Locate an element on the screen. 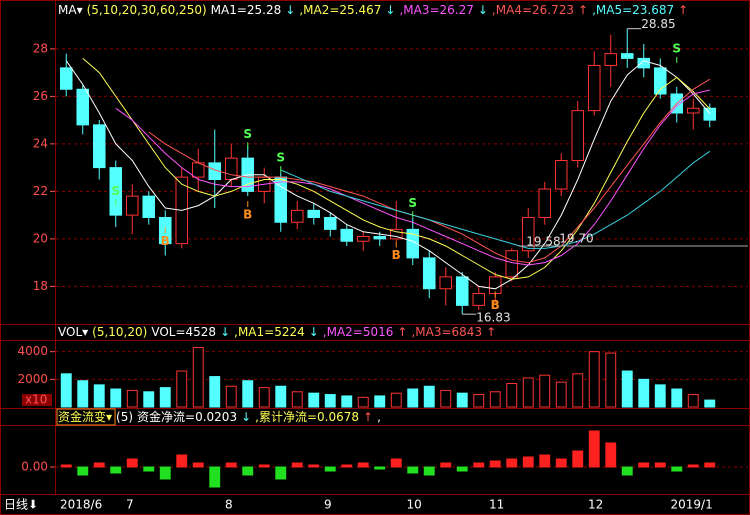 This screenshot has height=515, width=750. annotation-label: 19.58 is located at coordinates (543, 241).